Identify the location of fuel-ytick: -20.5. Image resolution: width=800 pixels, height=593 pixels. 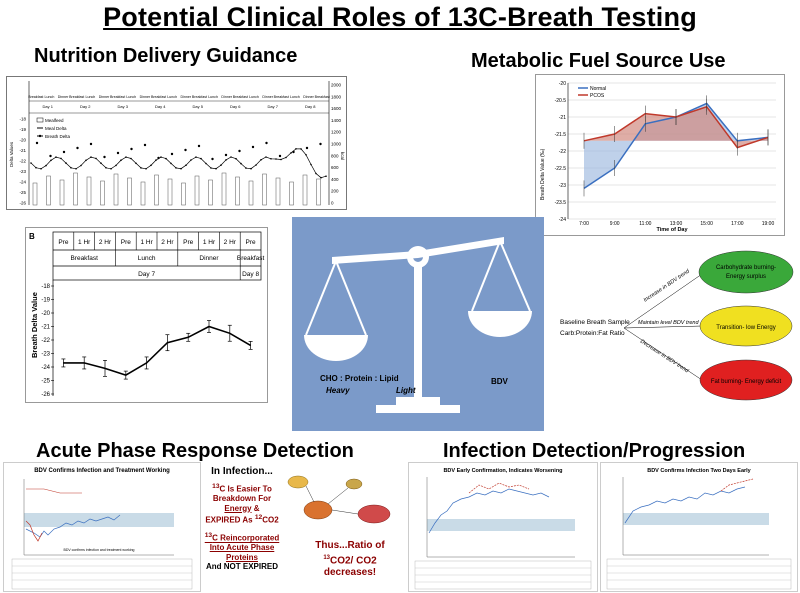
(561, 101).